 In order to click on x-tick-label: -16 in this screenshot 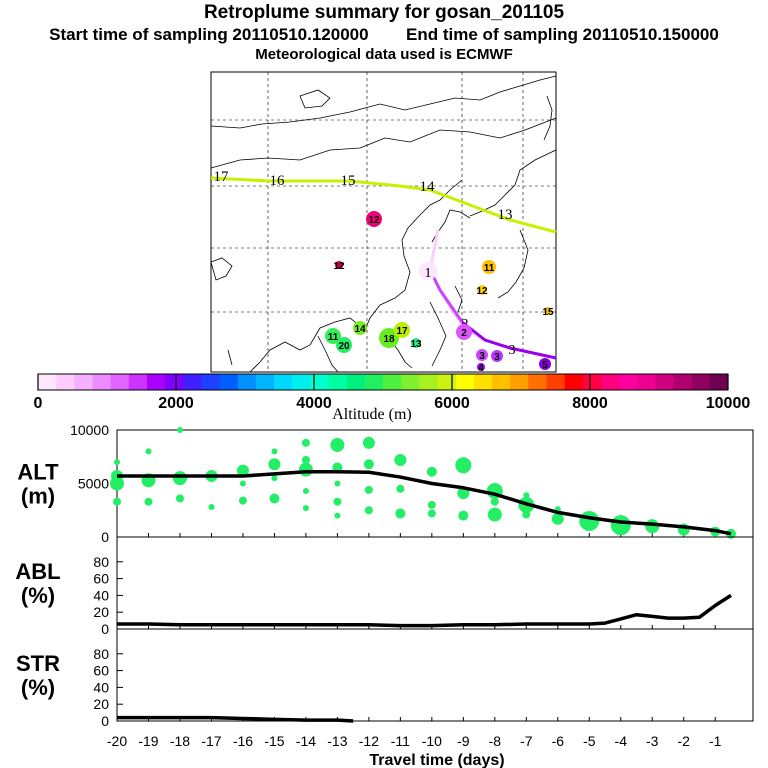, I will do `click(243, 741)`.